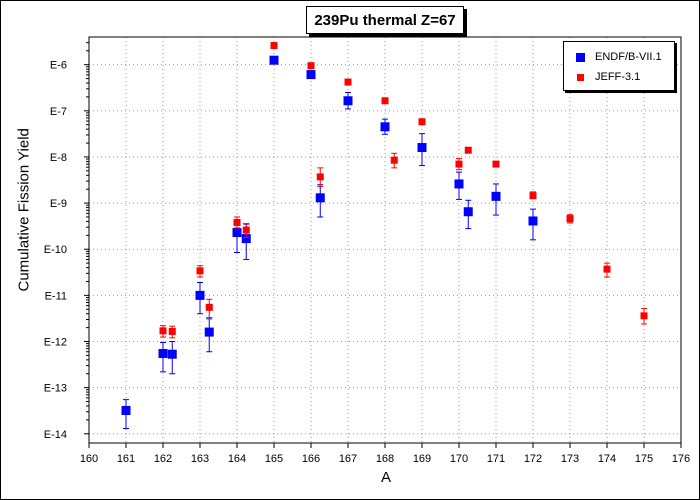  Describe the element at coordinates (126, 459) in the screenshot. I see `x-tick-label: 161` at that location.